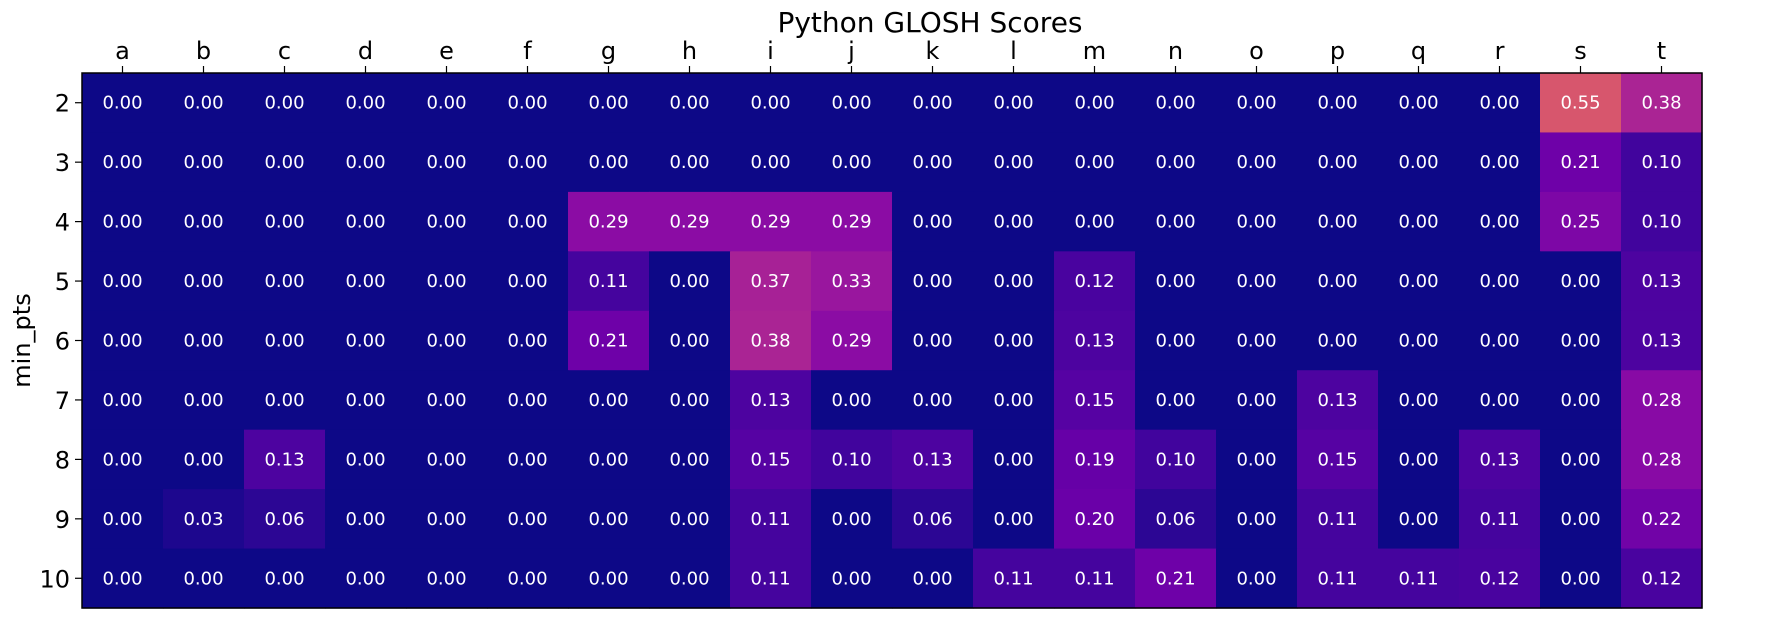 The height and width of the screenshot is (618, 1790). Describe the element at coordinates (1661, 400) in the screenshot. I see `cell-value-label: 0.28` at that location.